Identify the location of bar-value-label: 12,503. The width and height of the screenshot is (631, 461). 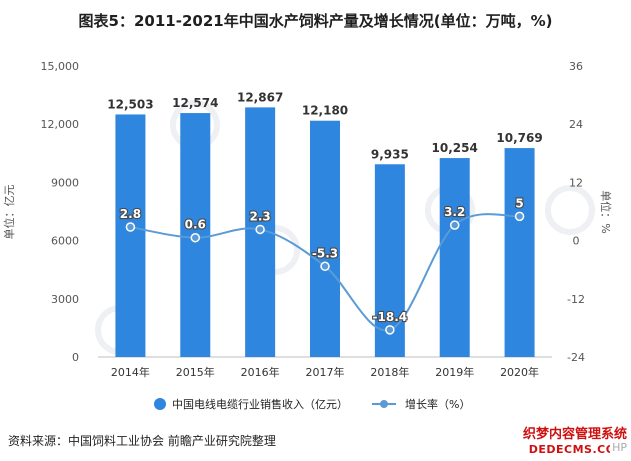
(130, 104).